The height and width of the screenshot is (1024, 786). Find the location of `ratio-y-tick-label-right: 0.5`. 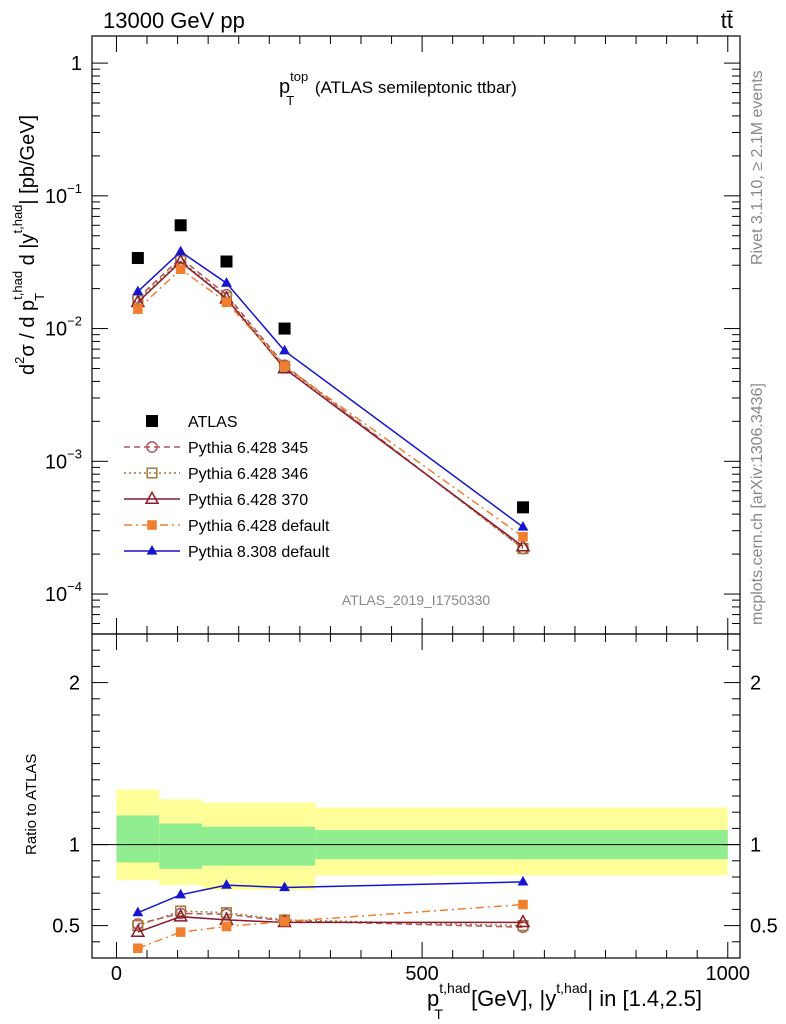

ratio-y-tick-label-right: 0.5 is located at coordinates (764, 927).